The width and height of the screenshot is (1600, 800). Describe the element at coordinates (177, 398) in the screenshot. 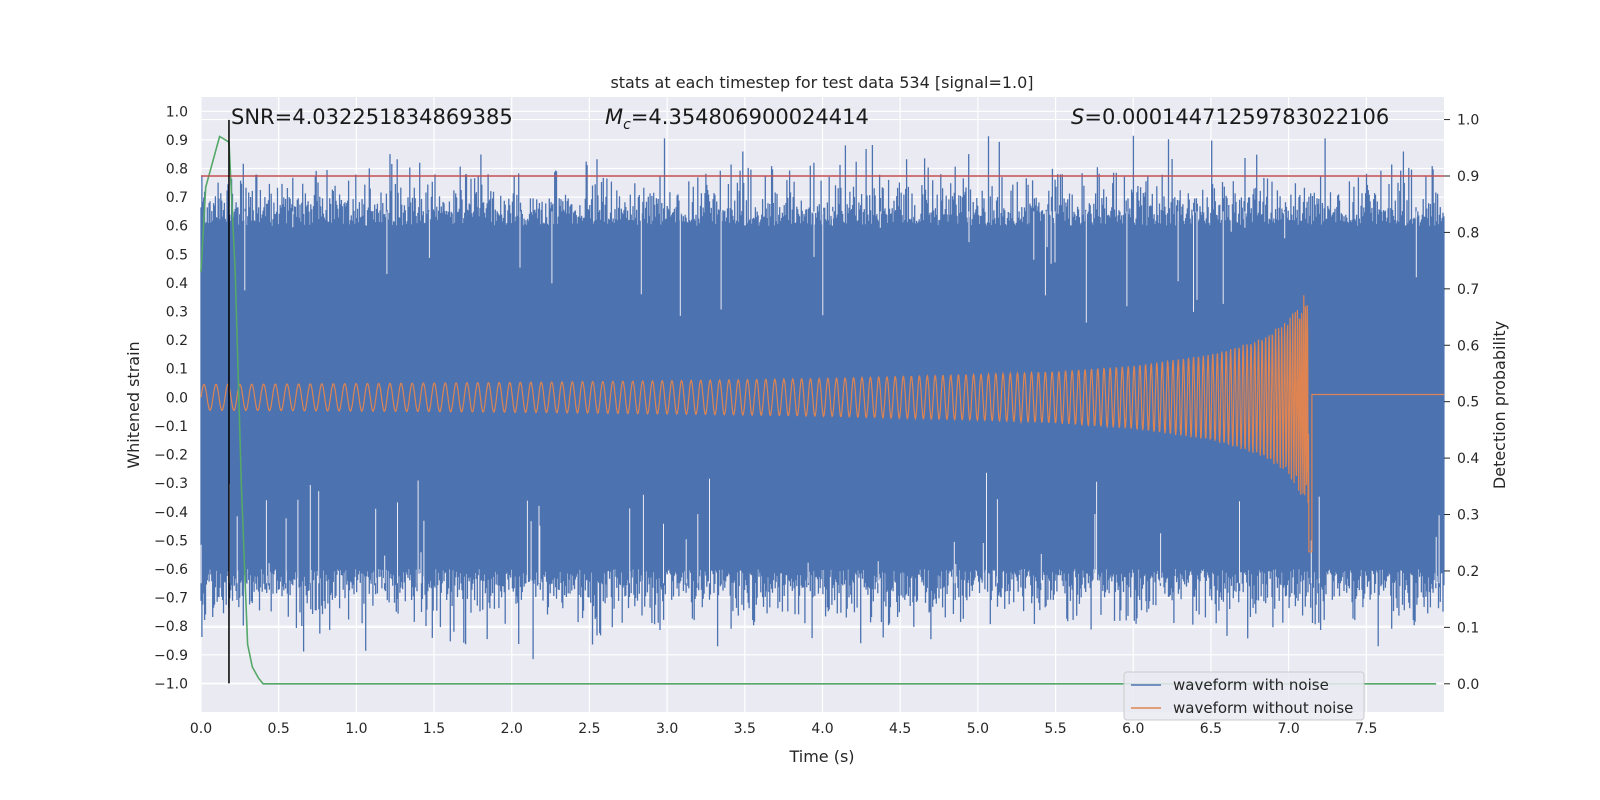

I see `y-left-tick-label: 0.0` at that location.